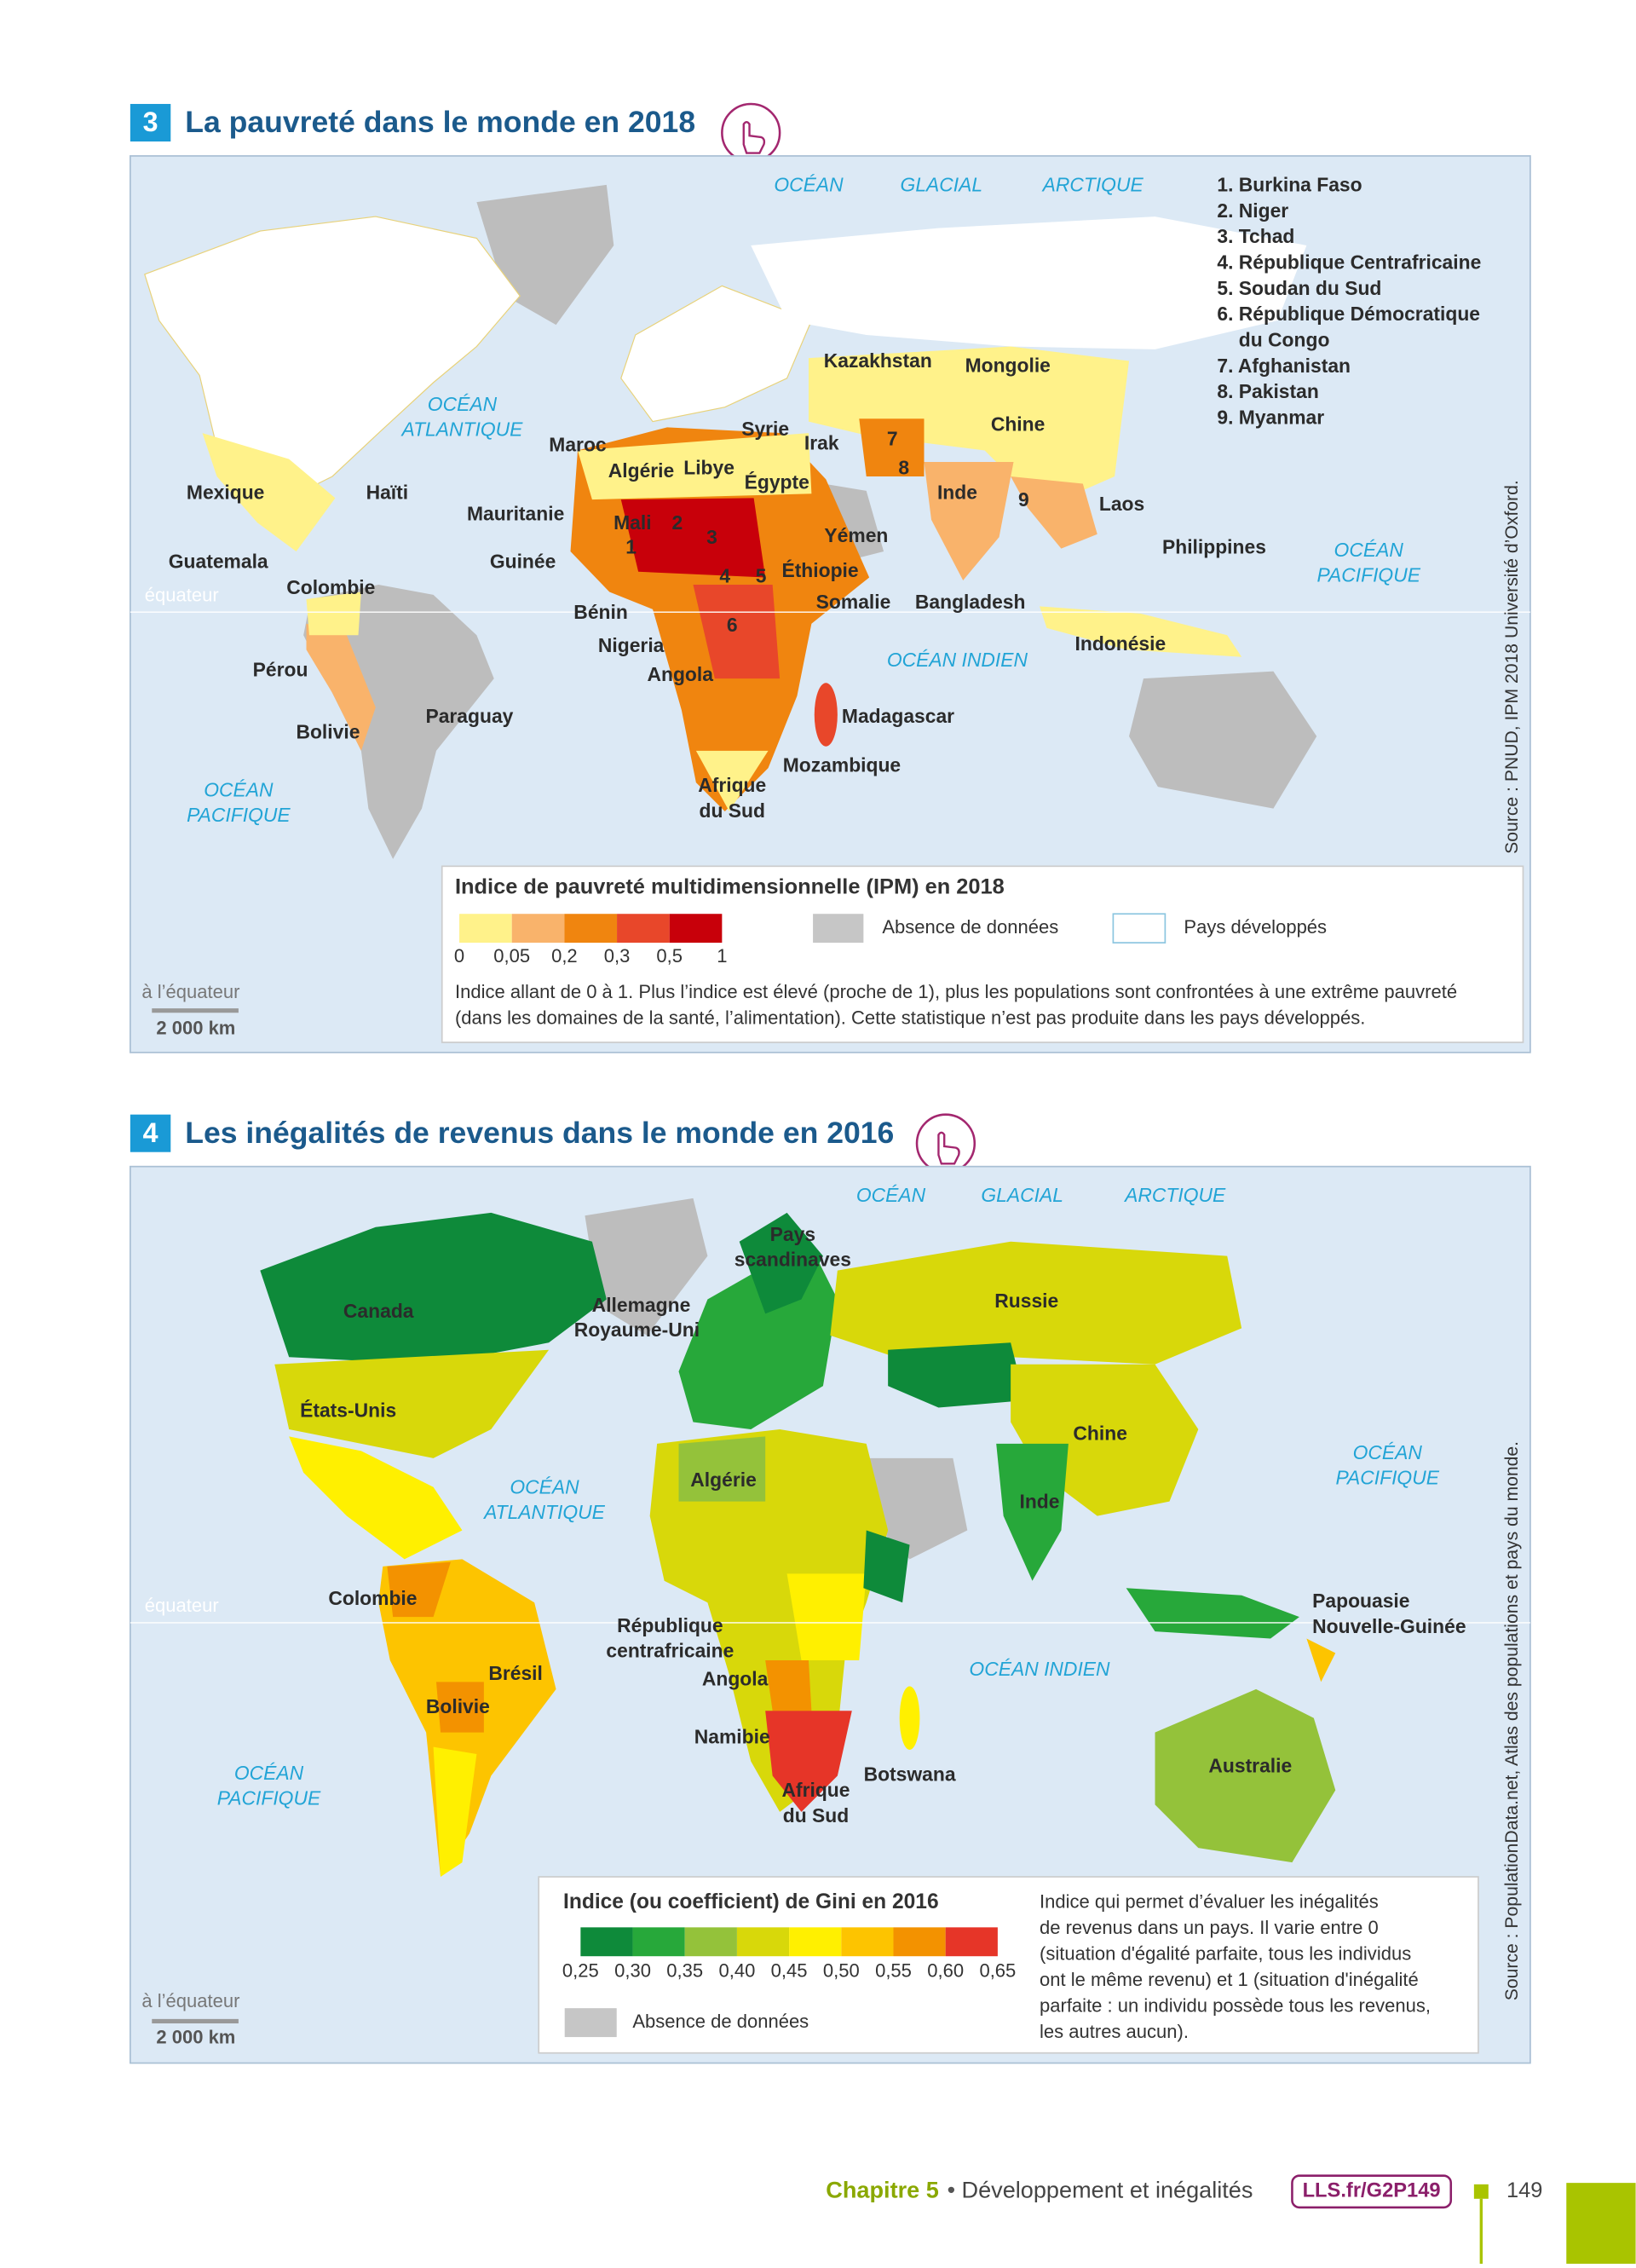 Image resolution: width=1636 pixels, height=2268 pixels. I want to click on developed-swatch, so click(1139, 928).